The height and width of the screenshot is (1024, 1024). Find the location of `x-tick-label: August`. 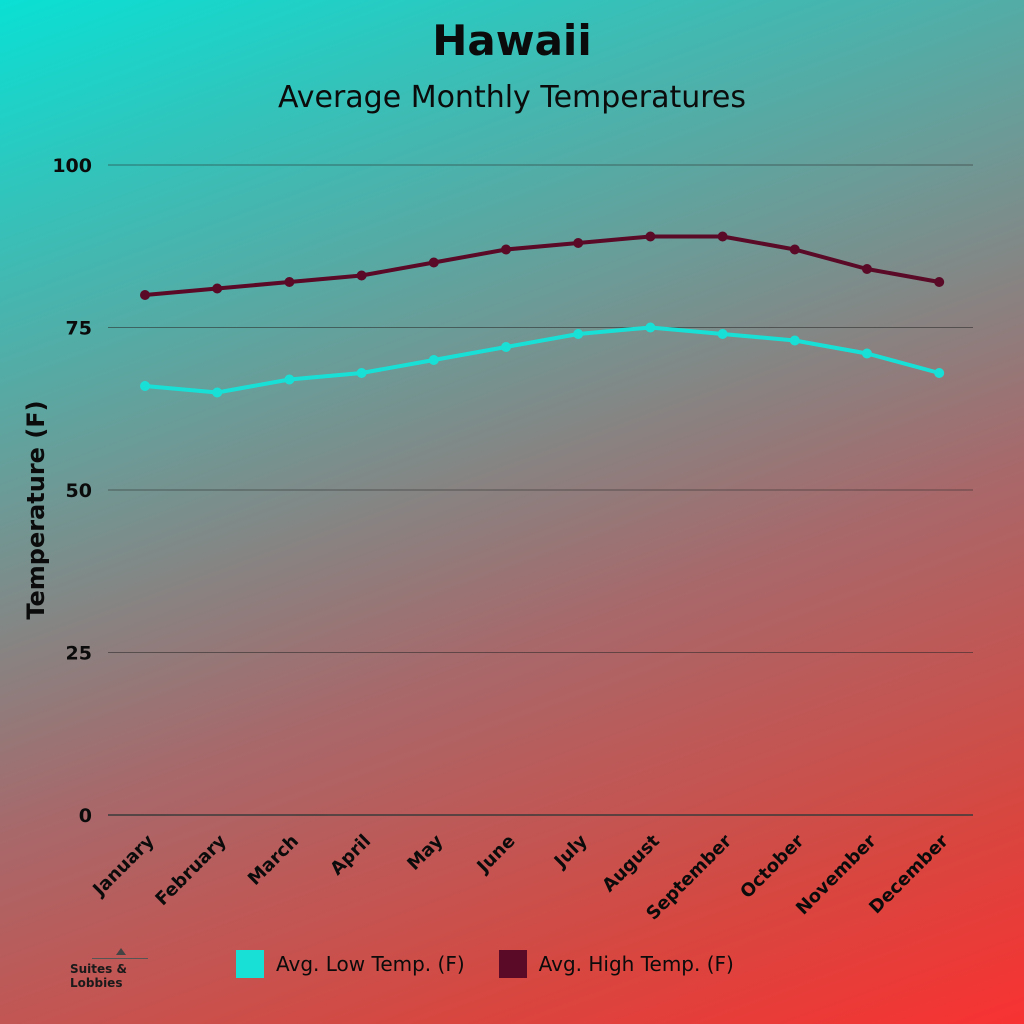

x-tick-label: August is located at coordinates (631, 863).